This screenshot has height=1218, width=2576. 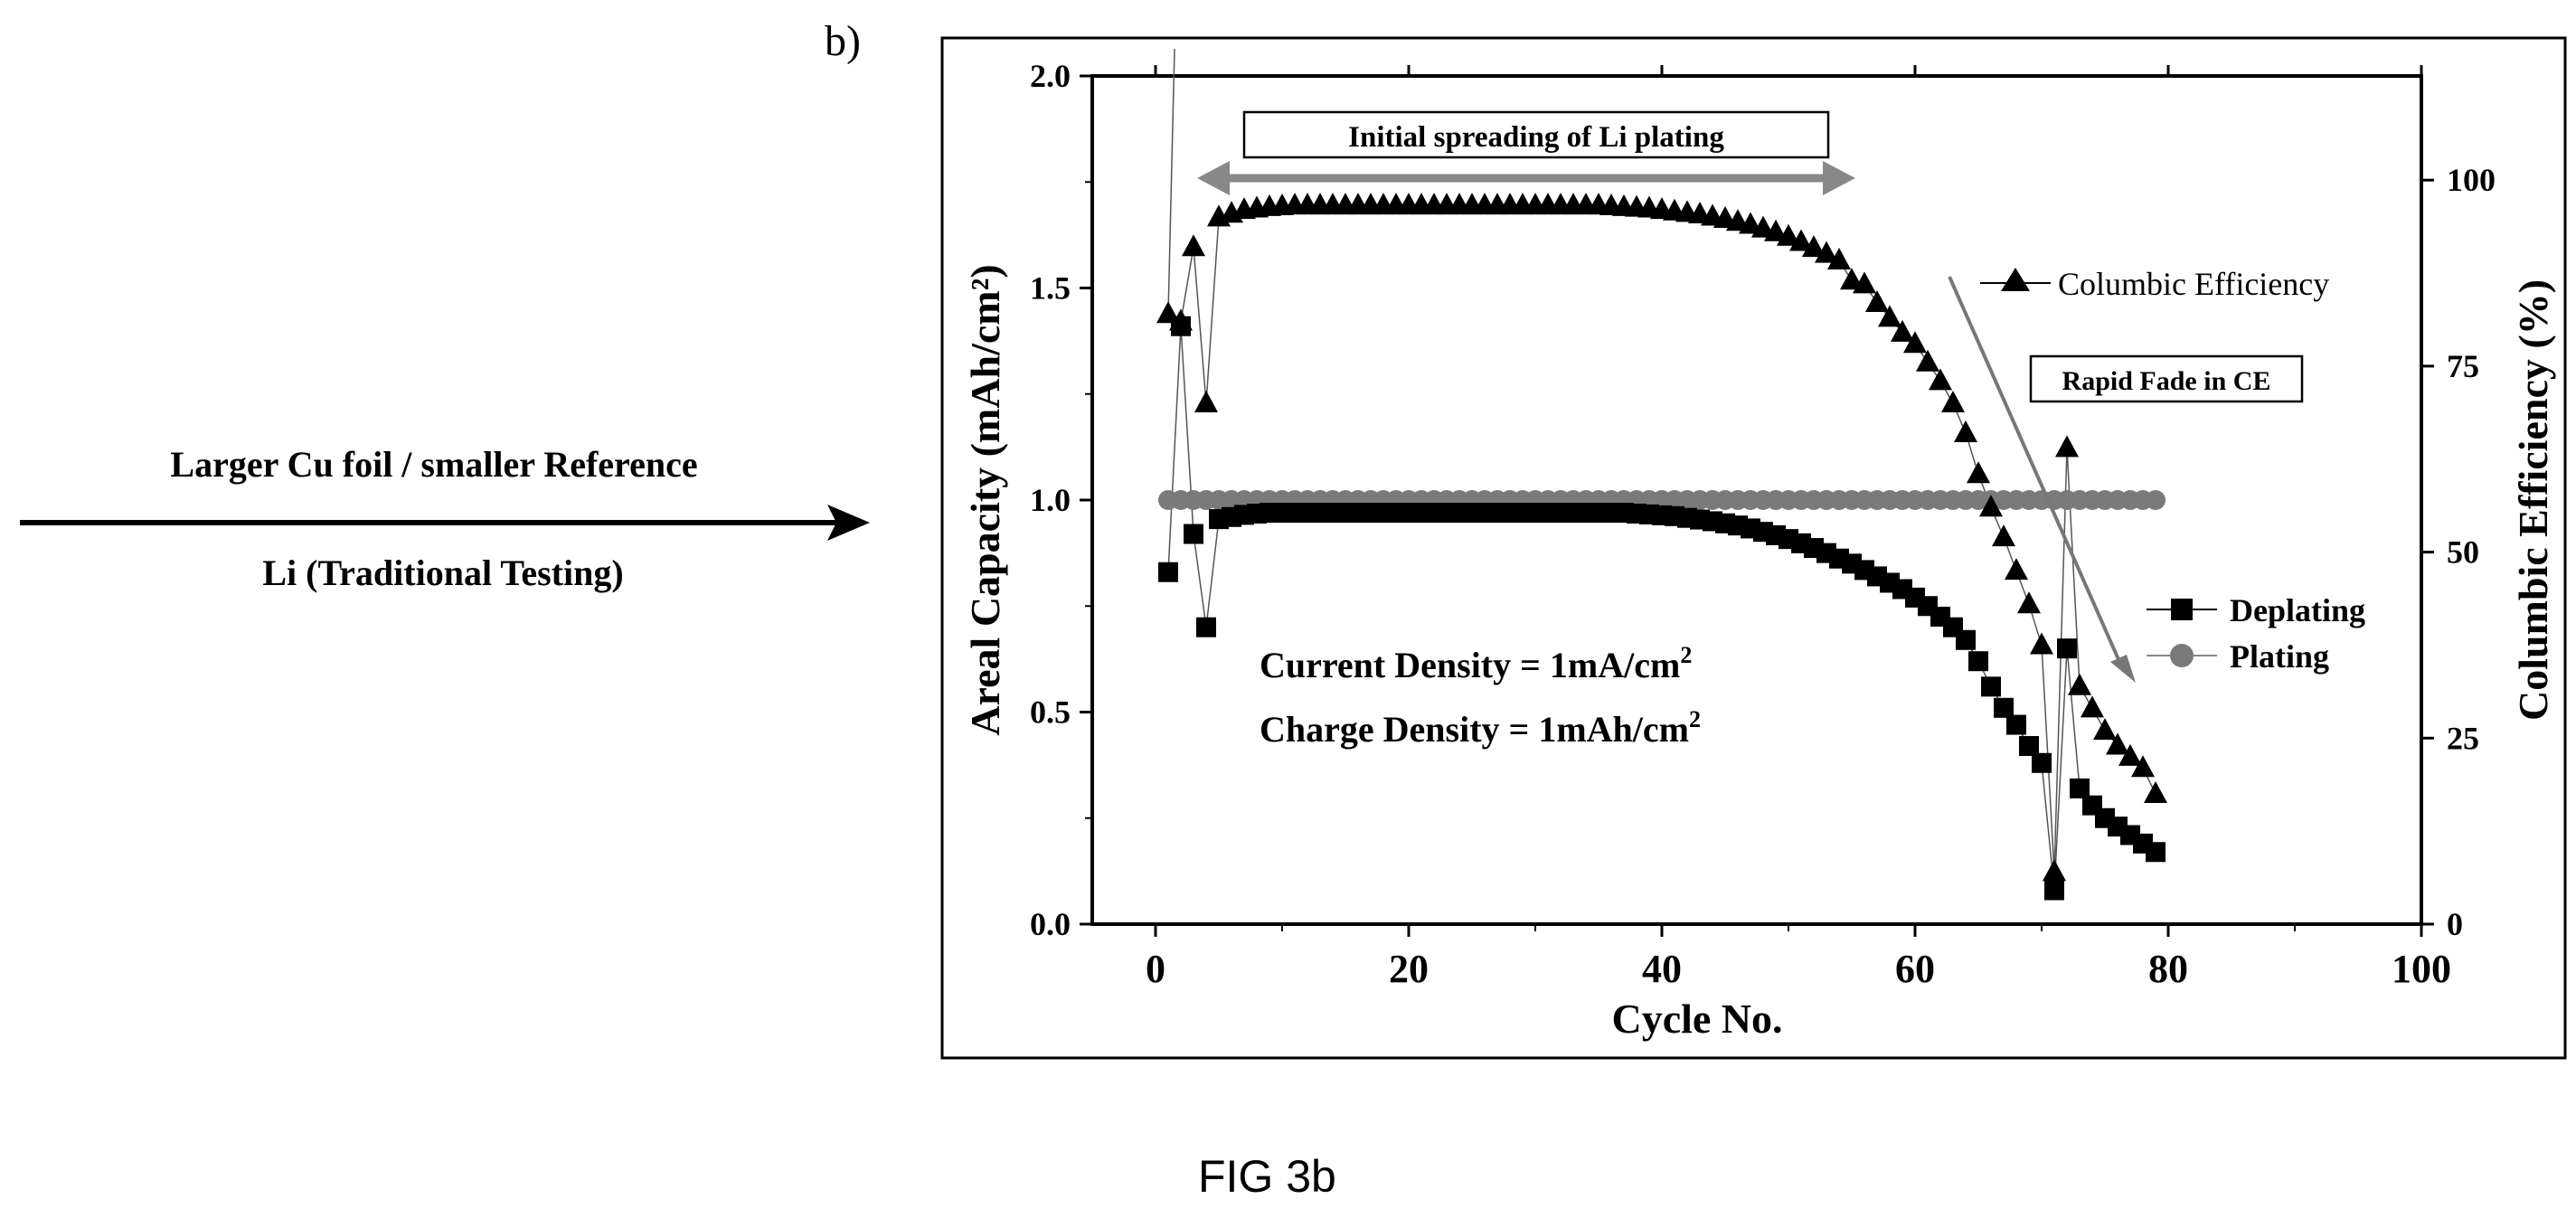 I want to click on spreading-label-box, so click(x=1536, y=134).